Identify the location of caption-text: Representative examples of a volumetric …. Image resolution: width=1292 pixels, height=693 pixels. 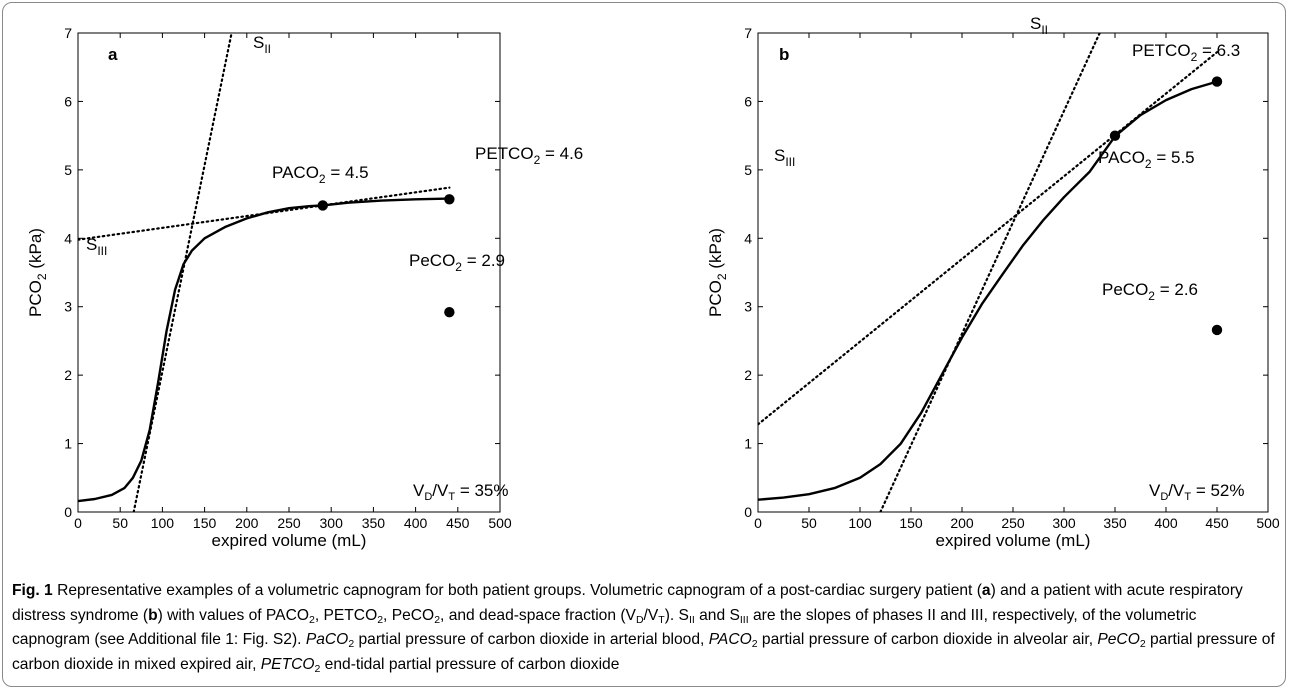
(517, 590).